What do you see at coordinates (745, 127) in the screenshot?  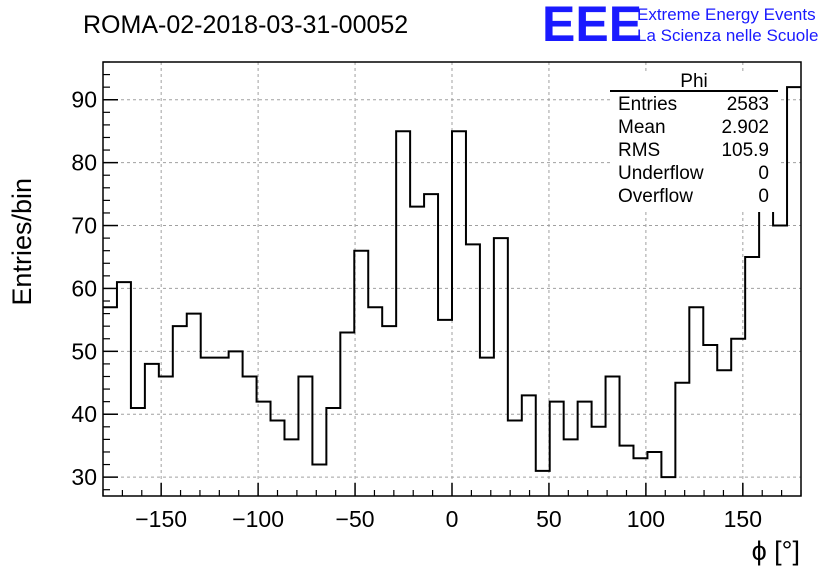 I see `stats-row-value: 2.902` at bounding box center [745, 127].